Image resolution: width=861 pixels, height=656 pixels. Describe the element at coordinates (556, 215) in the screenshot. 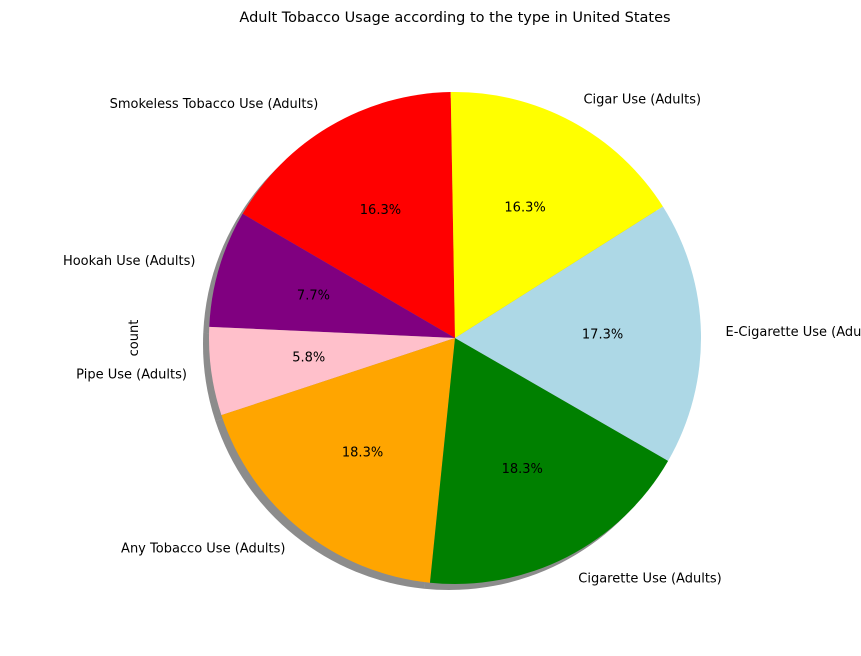

I see `pie-slice-cigar-use-adults` at that location.